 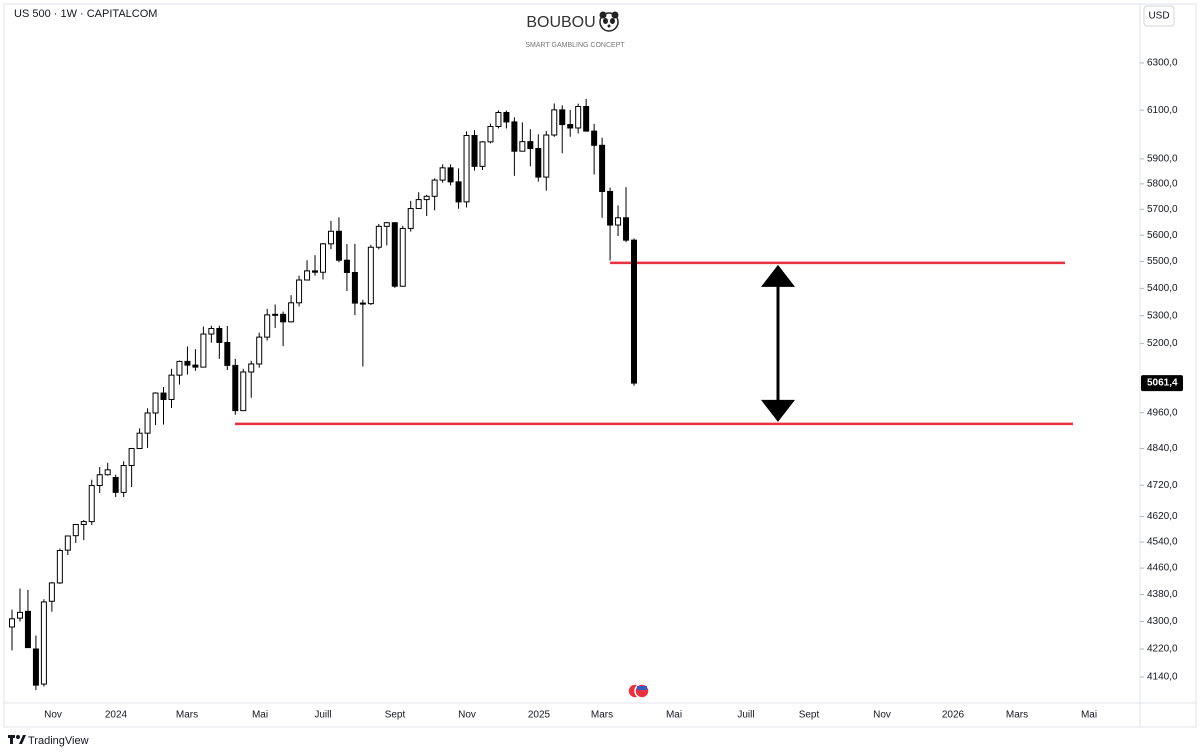 What do you see at coordinates (1162, 542) in the screenshot?
I see `y-tick-label: 4540,0` at bounding box center [1162, 542].